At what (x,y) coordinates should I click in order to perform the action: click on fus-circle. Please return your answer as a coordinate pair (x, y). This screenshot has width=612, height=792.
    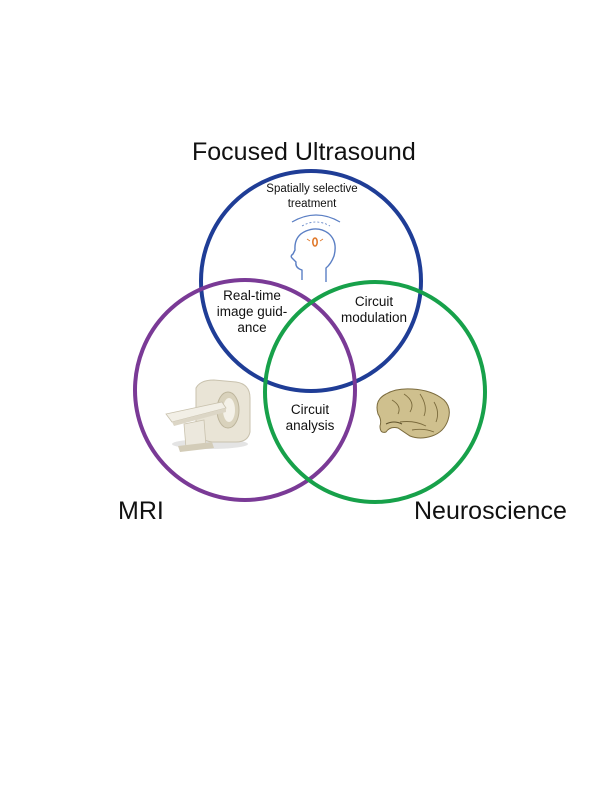
    Looking at the image, I should click on (311, 281).